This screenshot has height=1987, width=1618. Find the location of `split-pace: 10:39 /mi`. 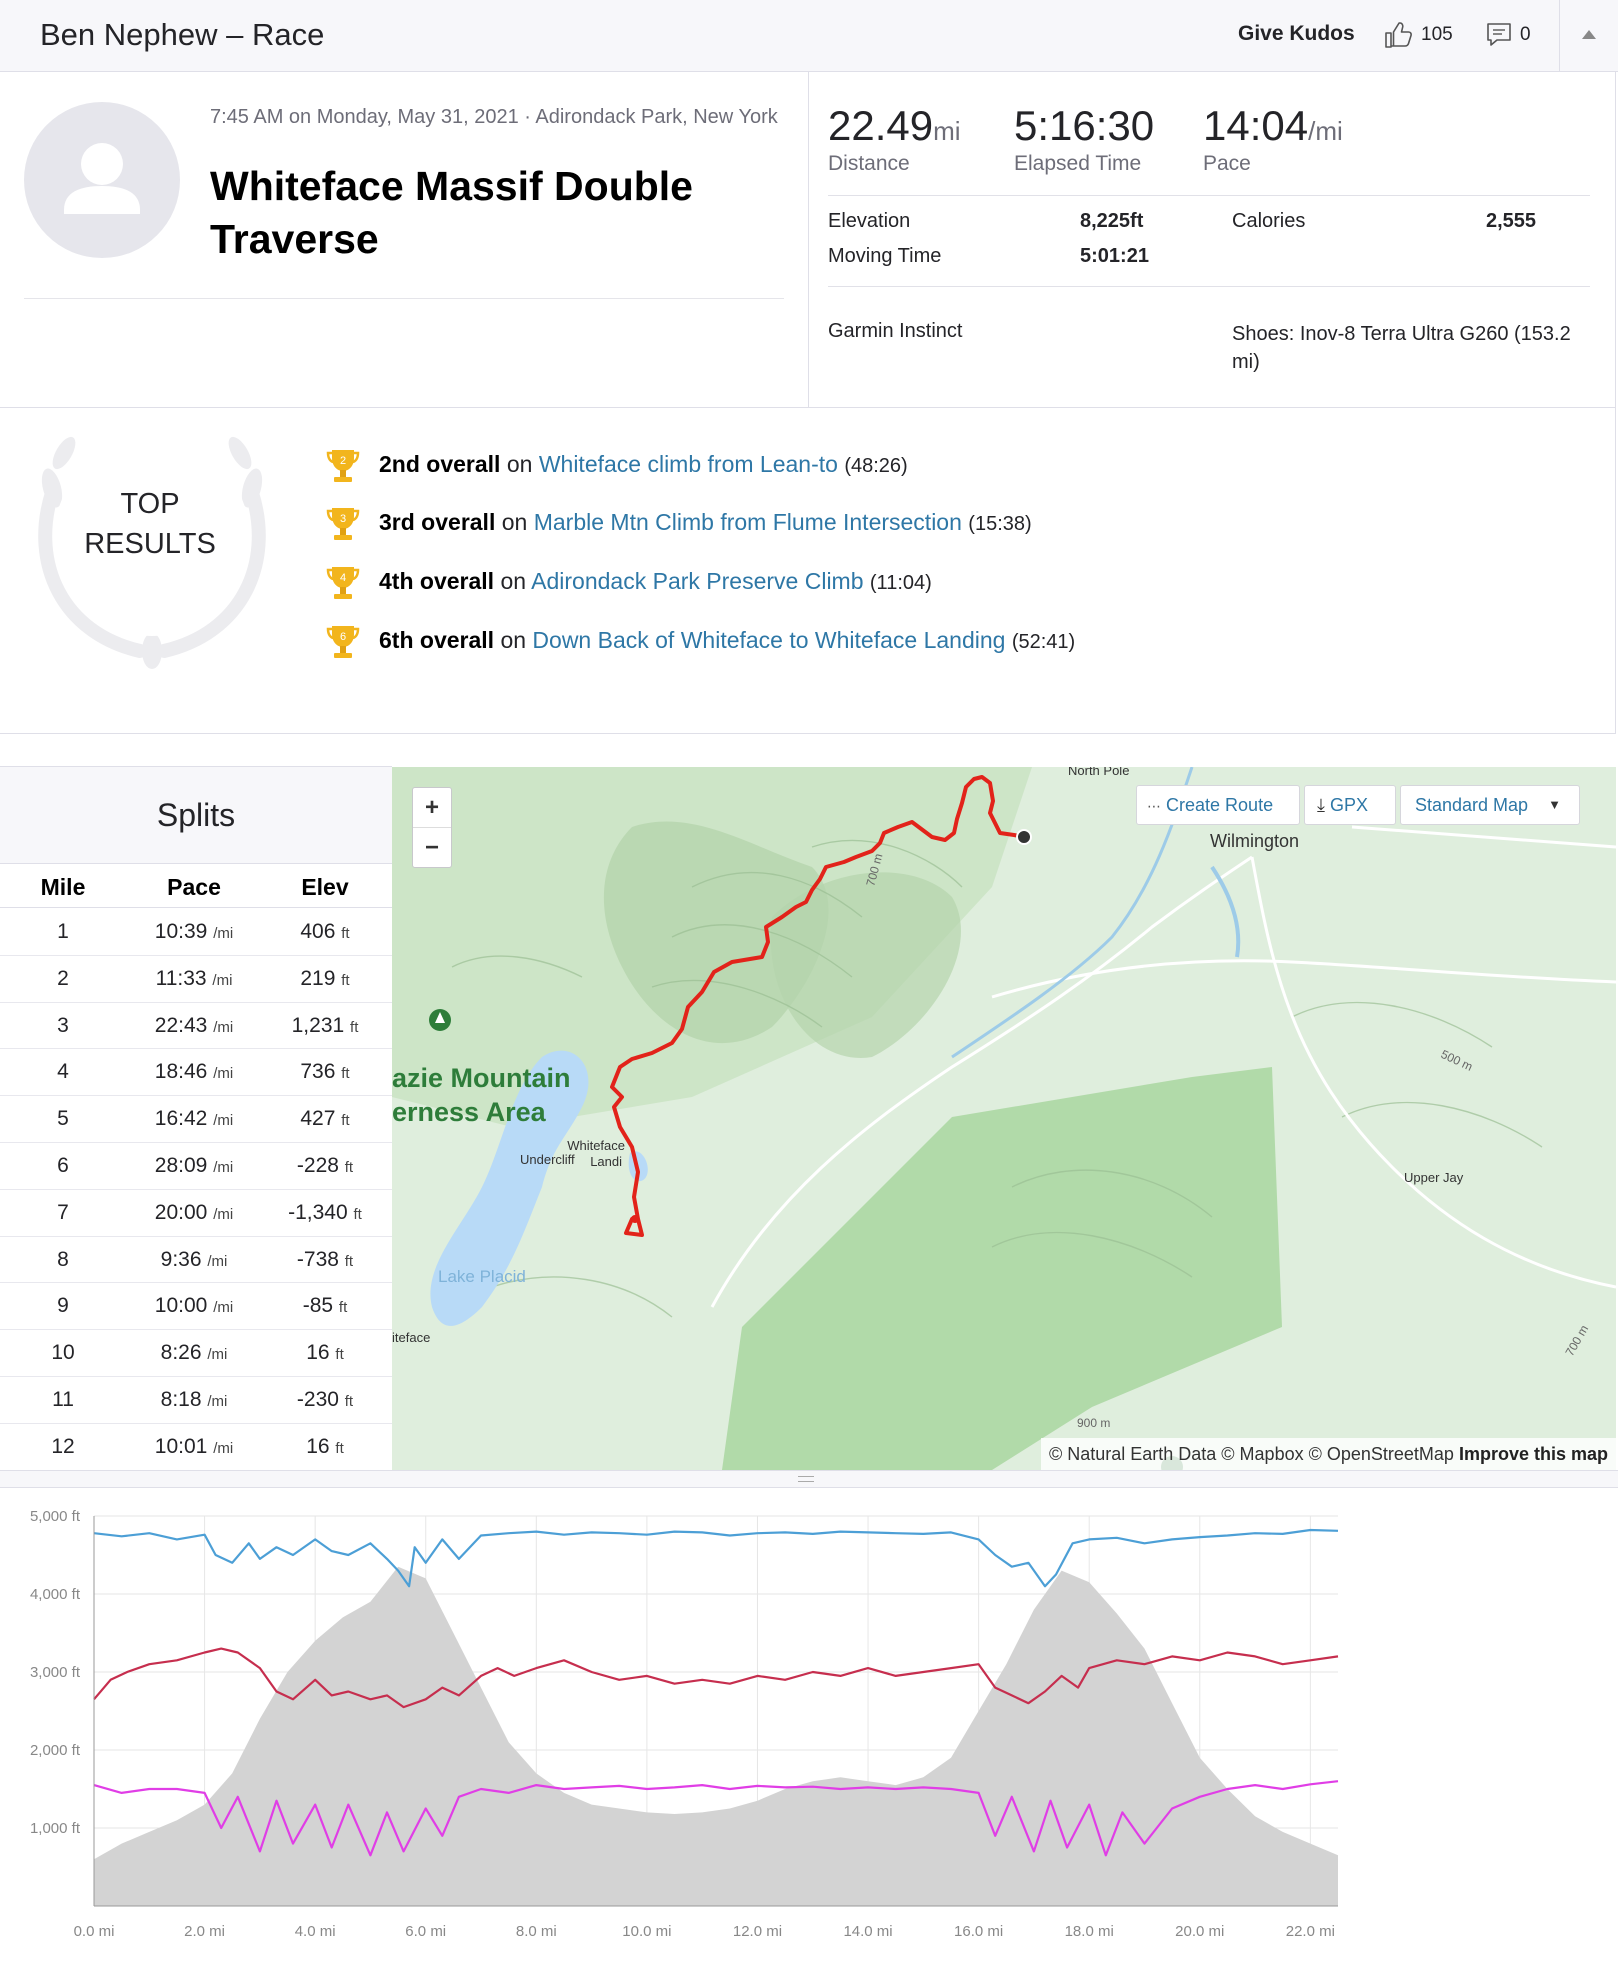

split-pace: 10:39 /mi is located at coordinates (194, 931).